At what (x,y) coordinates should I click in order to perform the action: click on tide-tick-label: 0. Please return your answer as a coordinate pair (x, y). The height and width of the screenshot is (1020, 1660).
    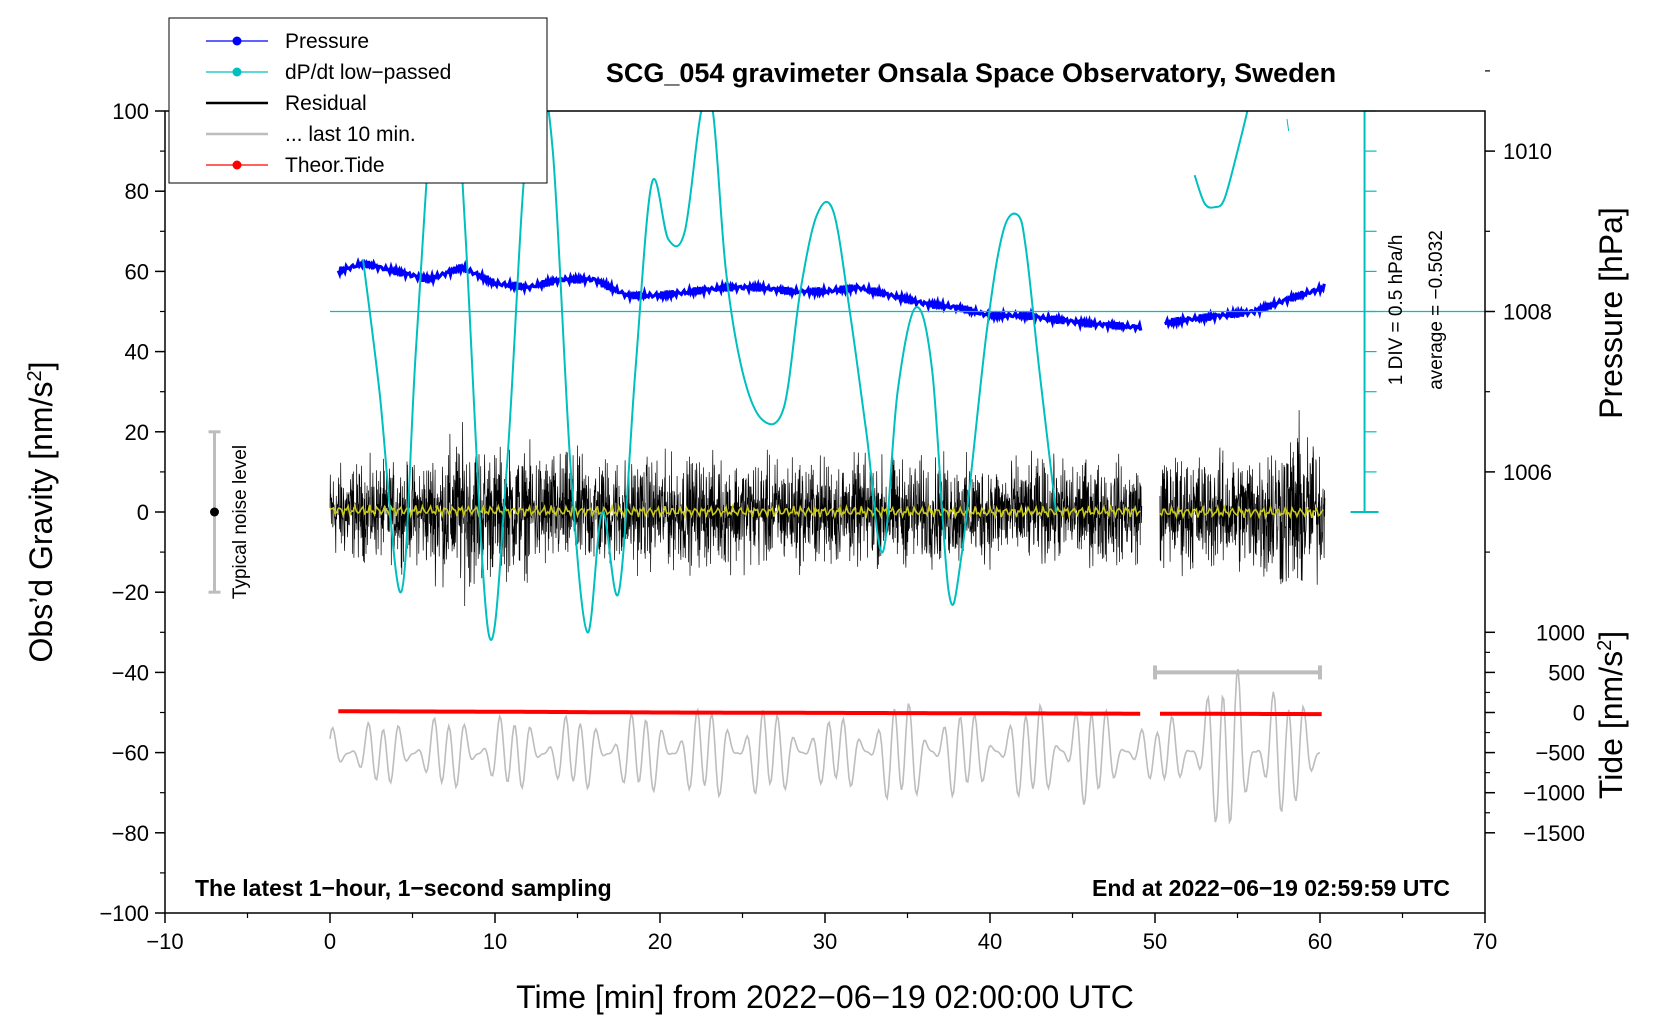
    Looking at the image, I should click on (1579, 713).